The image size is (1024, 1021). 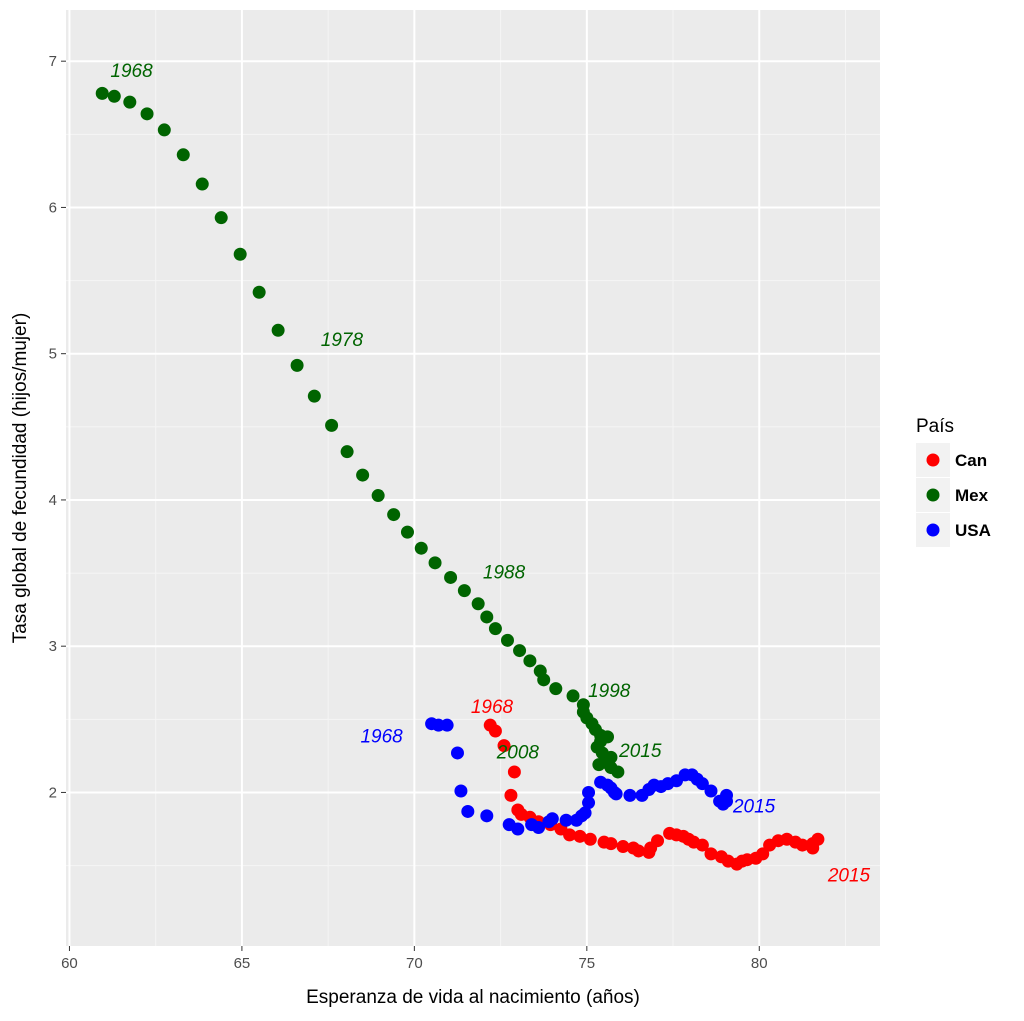 I want to click on legend-label-can: Can, so click(x=971, y=460).